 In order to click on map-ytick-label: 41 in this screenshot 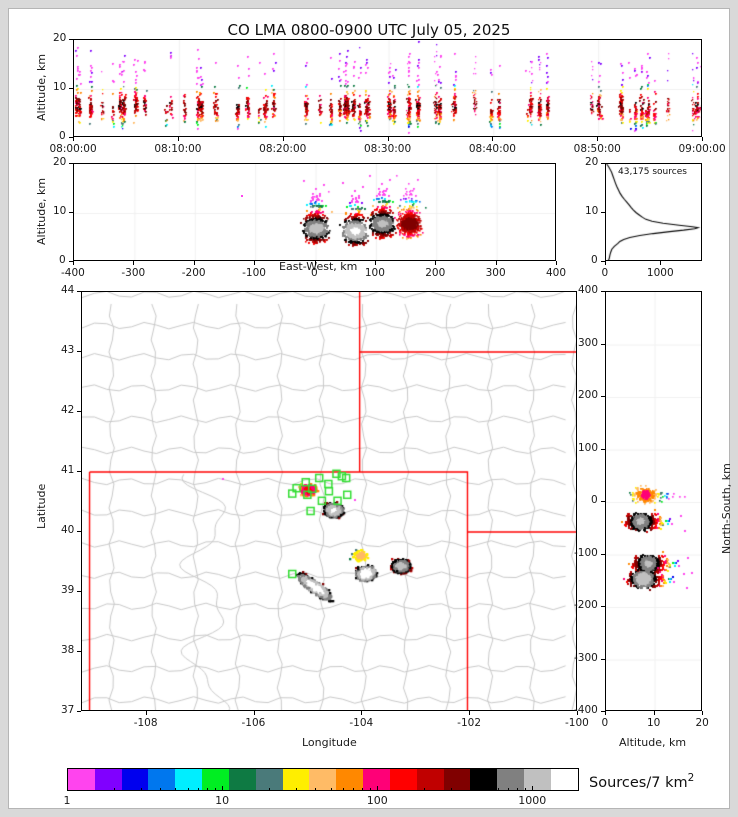, I will do `click(68, 470)`.